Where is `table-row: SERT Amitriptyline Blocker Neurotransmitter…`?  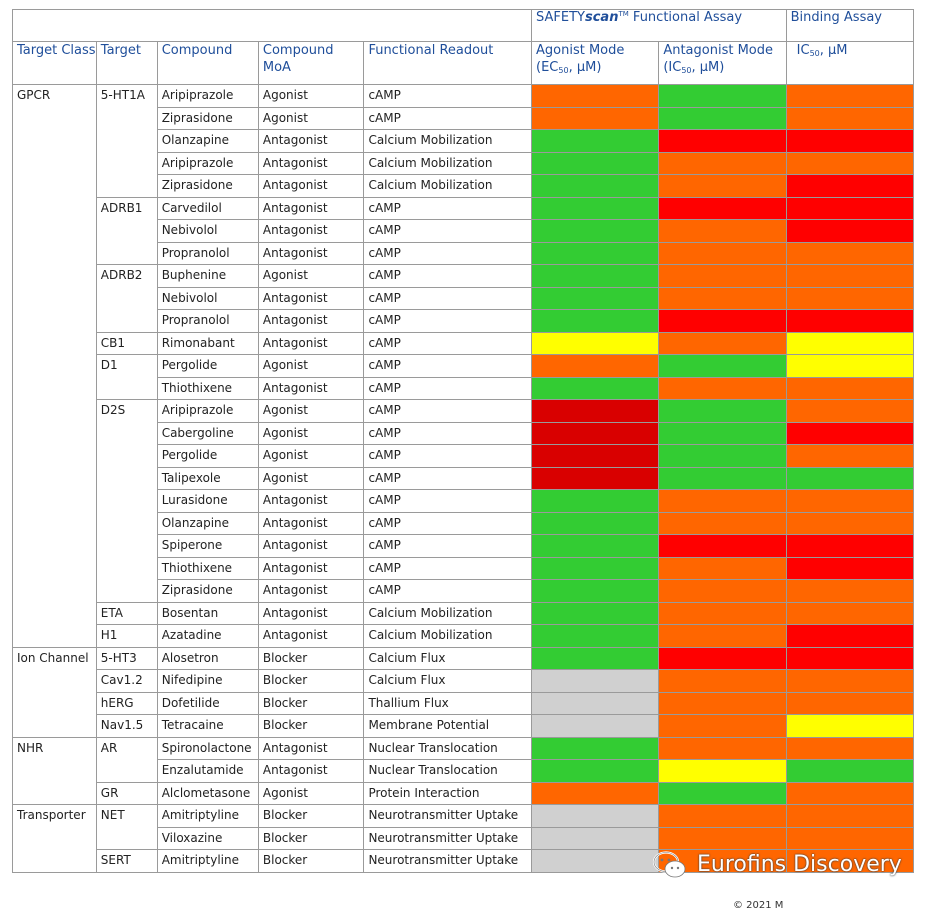 table-row: SERT Amitriptyline Blocker Neurotransmitter… is located at coordinates (464, 861).